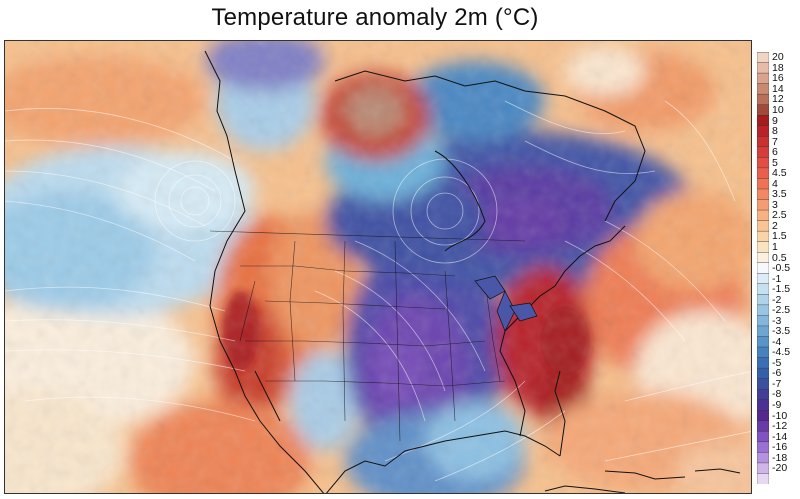 This screenshot has width=800, height=499. What do you see at coordinates (775, 120) in the screenshot?
I see `colorbar-tick-label: 9` at bounding box center [775, 120].